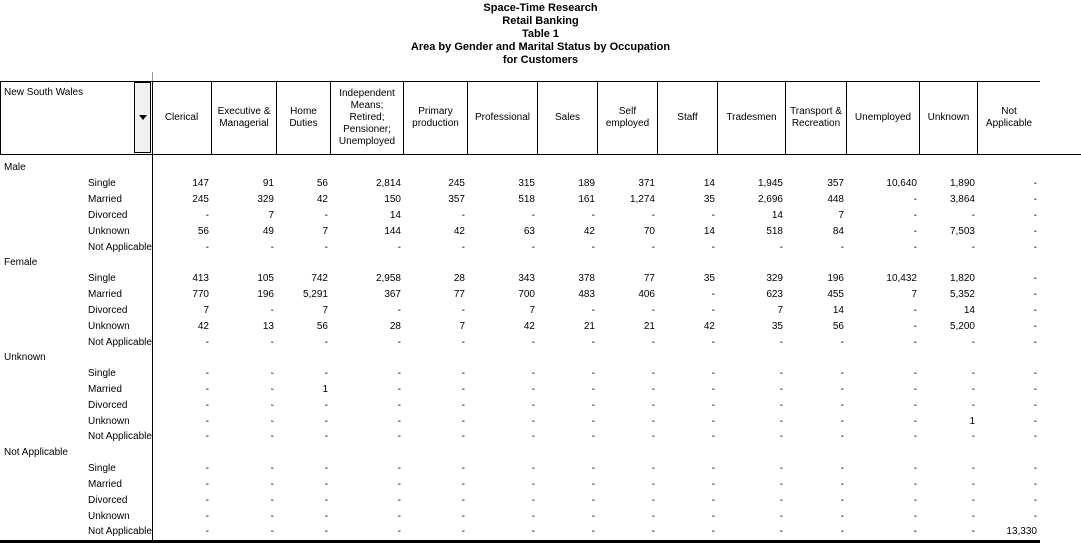 Image resolution: width=1081 pixels, height=556 pixels. Describe the element at coordinates (520, 421) in the screenshot. I see `data-row: Unknown - - - - - - - - - - - - 1 -` at that location.